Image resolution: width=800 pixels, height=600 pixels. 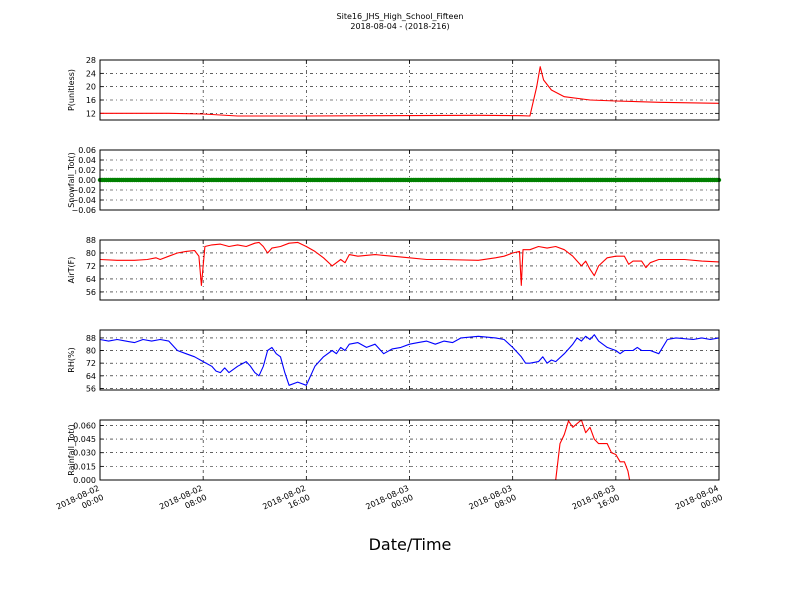 What do you see at coordinates (87, 180) in the screenshot?
I see `y-tick-label: 0.00` at bounding box center [87, 180].